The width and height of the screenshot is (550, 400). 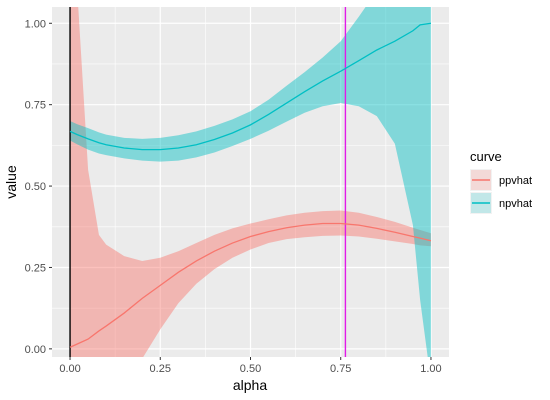 I want to click on legend: curve ppvhat npvhat, so click(x=501, y=181).